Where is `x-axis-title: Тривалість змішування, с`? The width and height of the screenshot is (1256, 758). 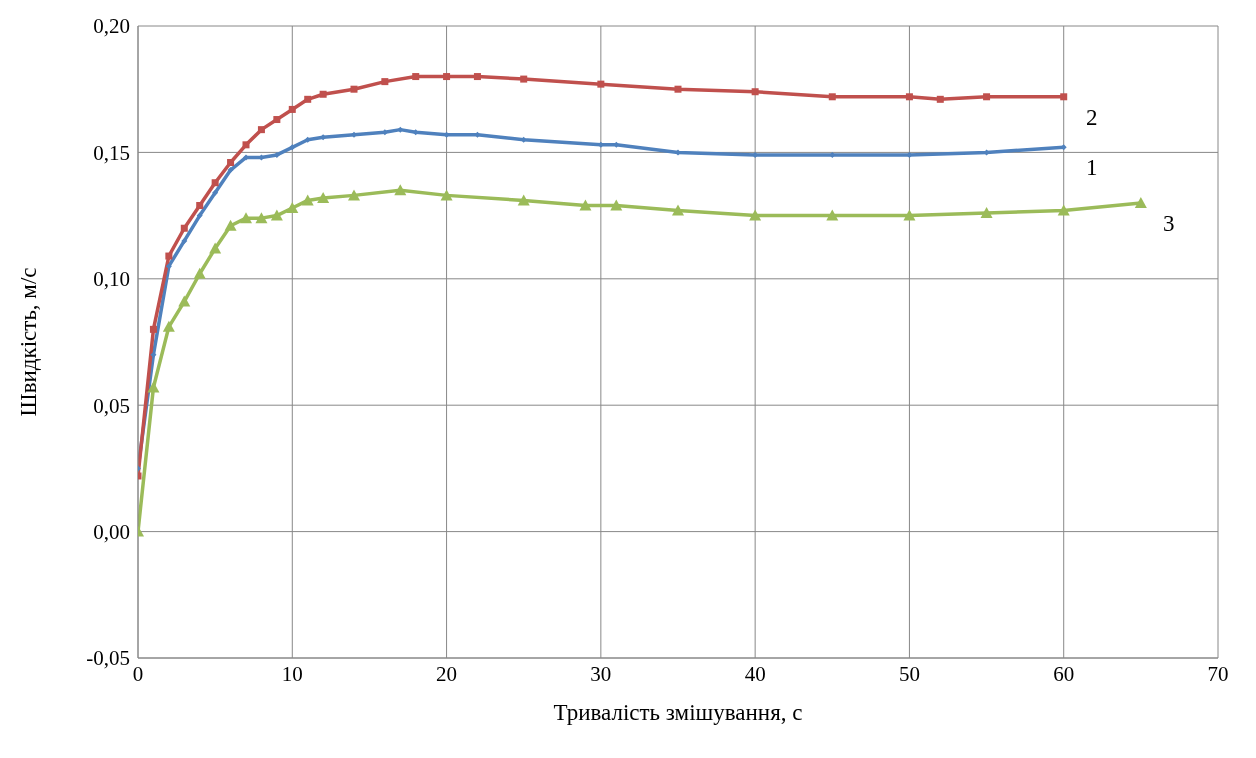
x-axis-title: Тривалість змішування, с is located at coordinates (678, 712).